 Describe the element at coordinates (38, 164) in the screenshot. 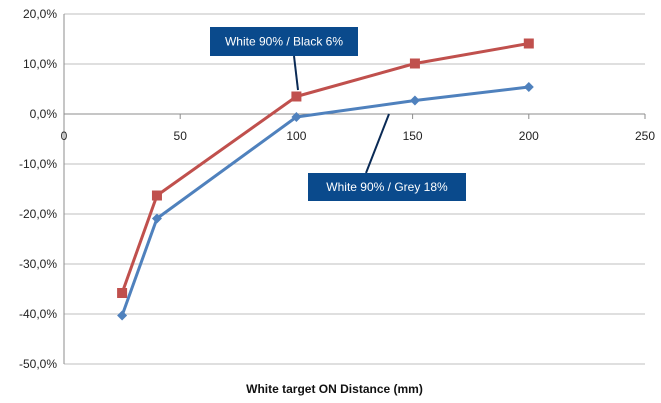

I see `y-tick-label: -10,0%` at that location.